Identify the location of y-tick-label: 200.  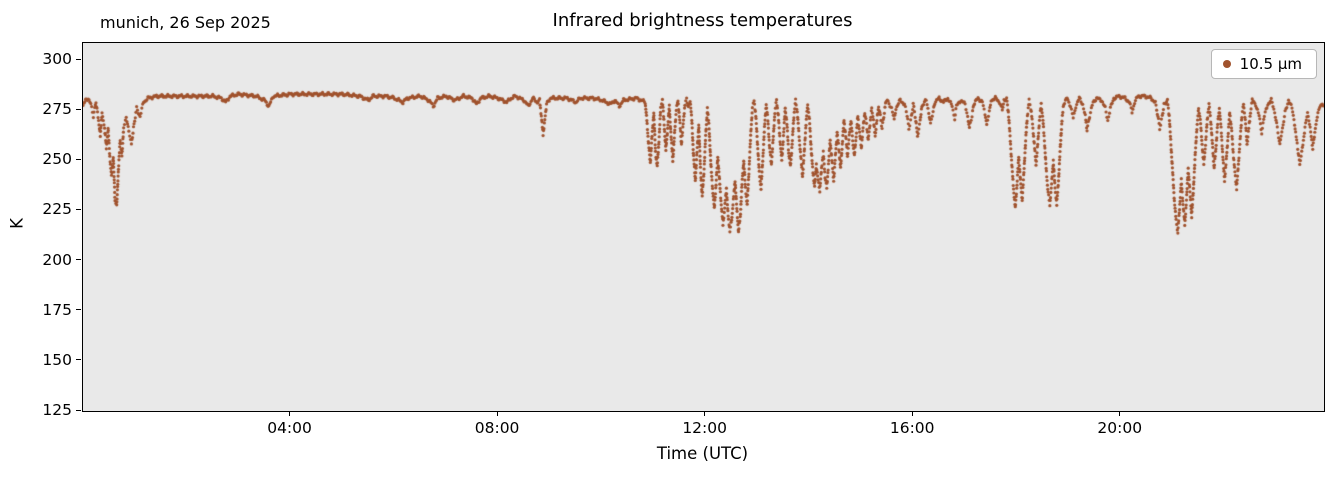
(57, 259).